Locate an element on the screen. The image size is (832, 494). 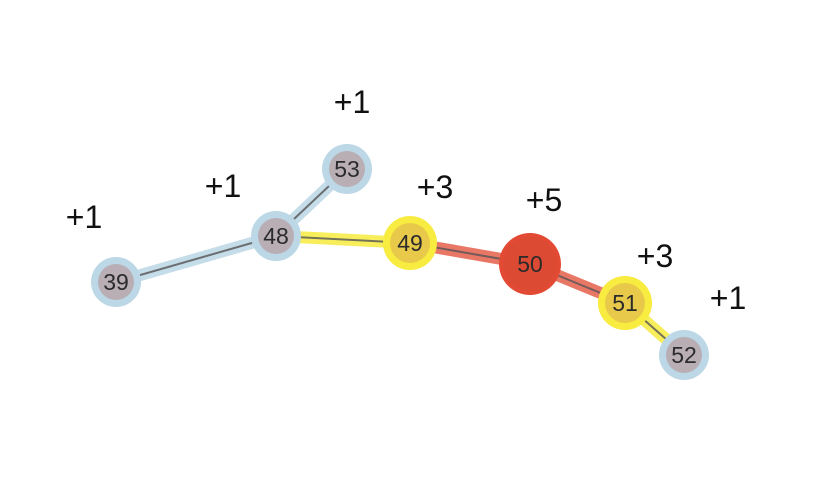
score-label-51: +3 is located at coordinates (655, 256).